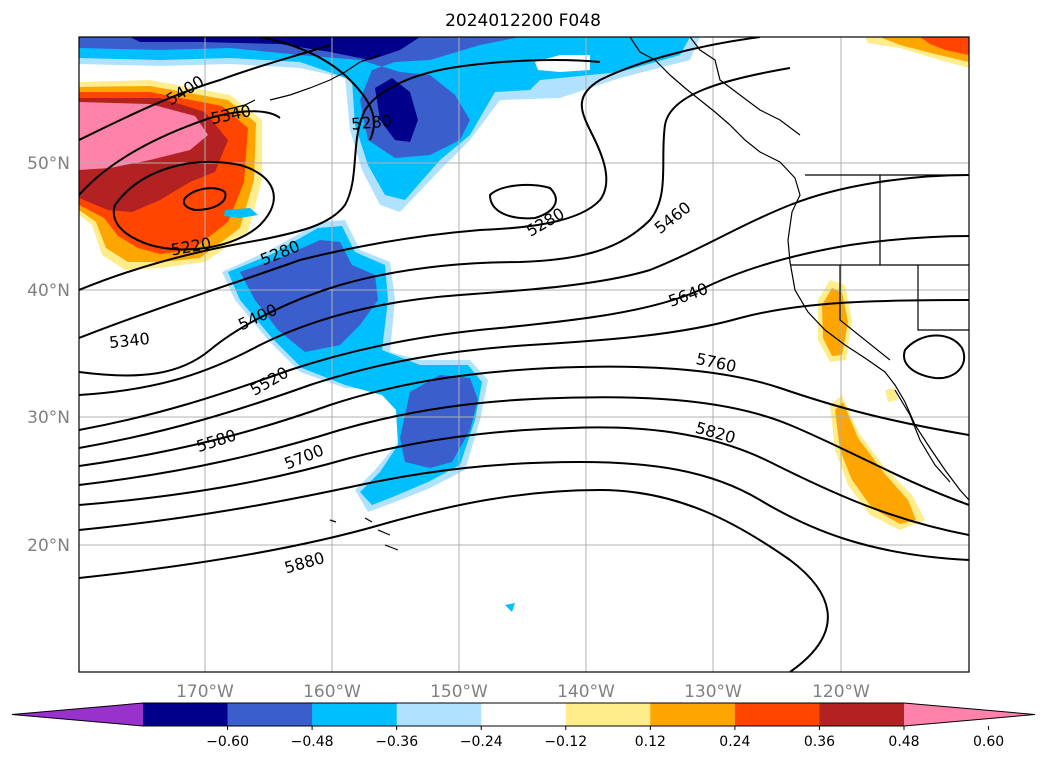 The width and height of the screenshot is (1047, 765). I want to click on lon-label: 160°W, so click(332, 692).